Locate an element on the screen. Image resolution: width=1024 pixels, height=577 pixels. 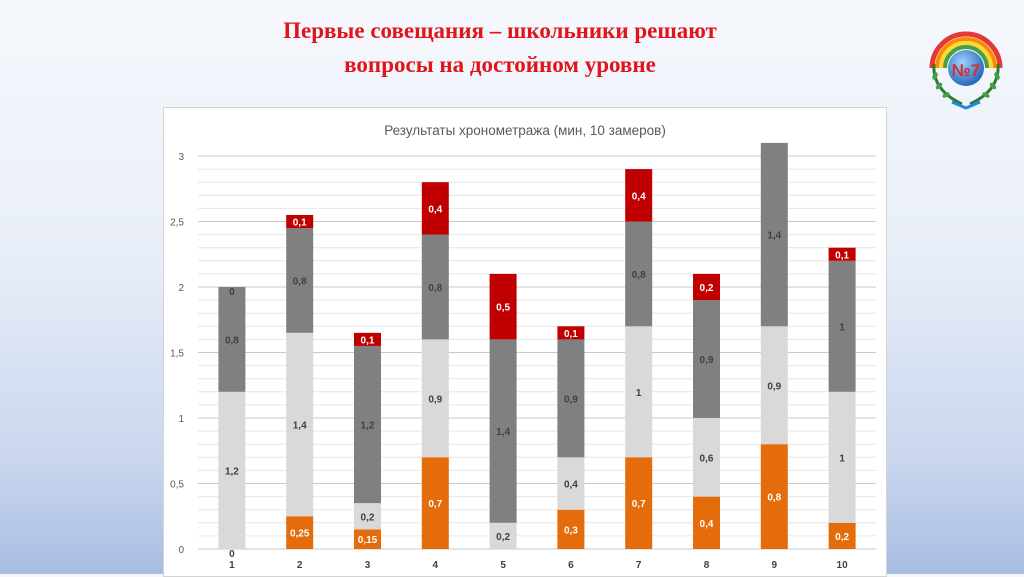
y-tick-label: 1,5 is located at coordinates (177, 354).